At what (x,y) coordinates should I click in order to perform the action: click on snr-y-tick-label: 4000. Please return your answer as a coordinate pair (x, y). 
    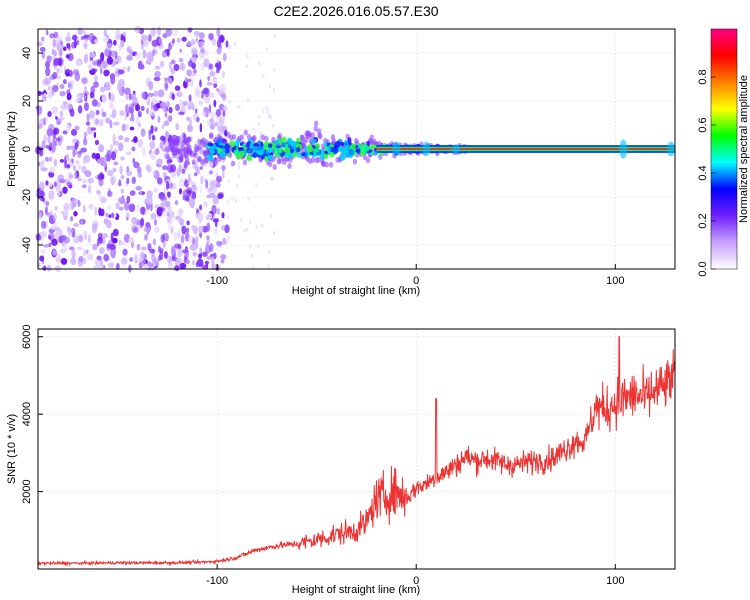
    Looking at the image, I should click on (27, 414).